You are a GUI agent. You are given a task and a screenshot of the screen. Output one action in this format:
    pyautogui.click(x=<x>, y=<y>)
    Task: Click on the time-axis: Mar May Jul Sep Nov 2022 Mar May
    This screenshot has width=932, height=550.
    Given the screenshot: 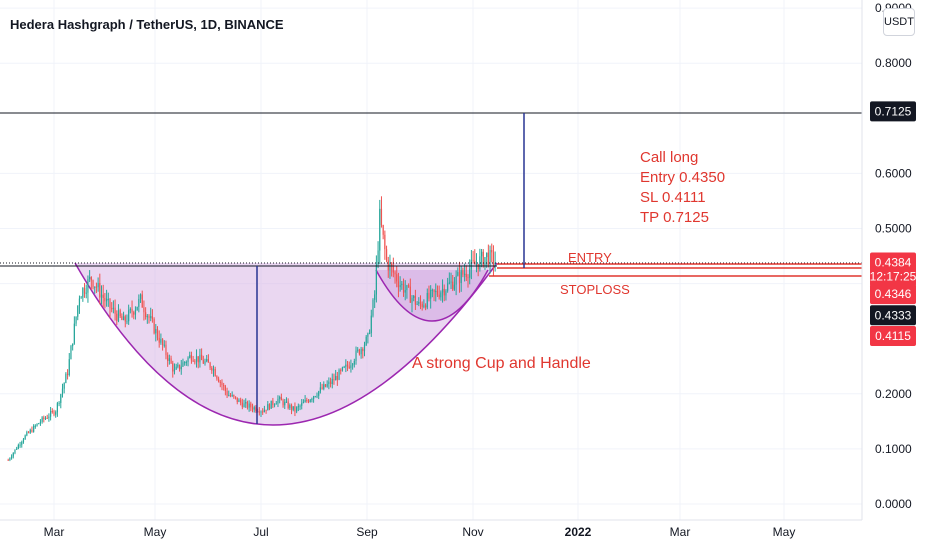 What is the action you would take?
    pyautogui.click(x=420, y=532)
    